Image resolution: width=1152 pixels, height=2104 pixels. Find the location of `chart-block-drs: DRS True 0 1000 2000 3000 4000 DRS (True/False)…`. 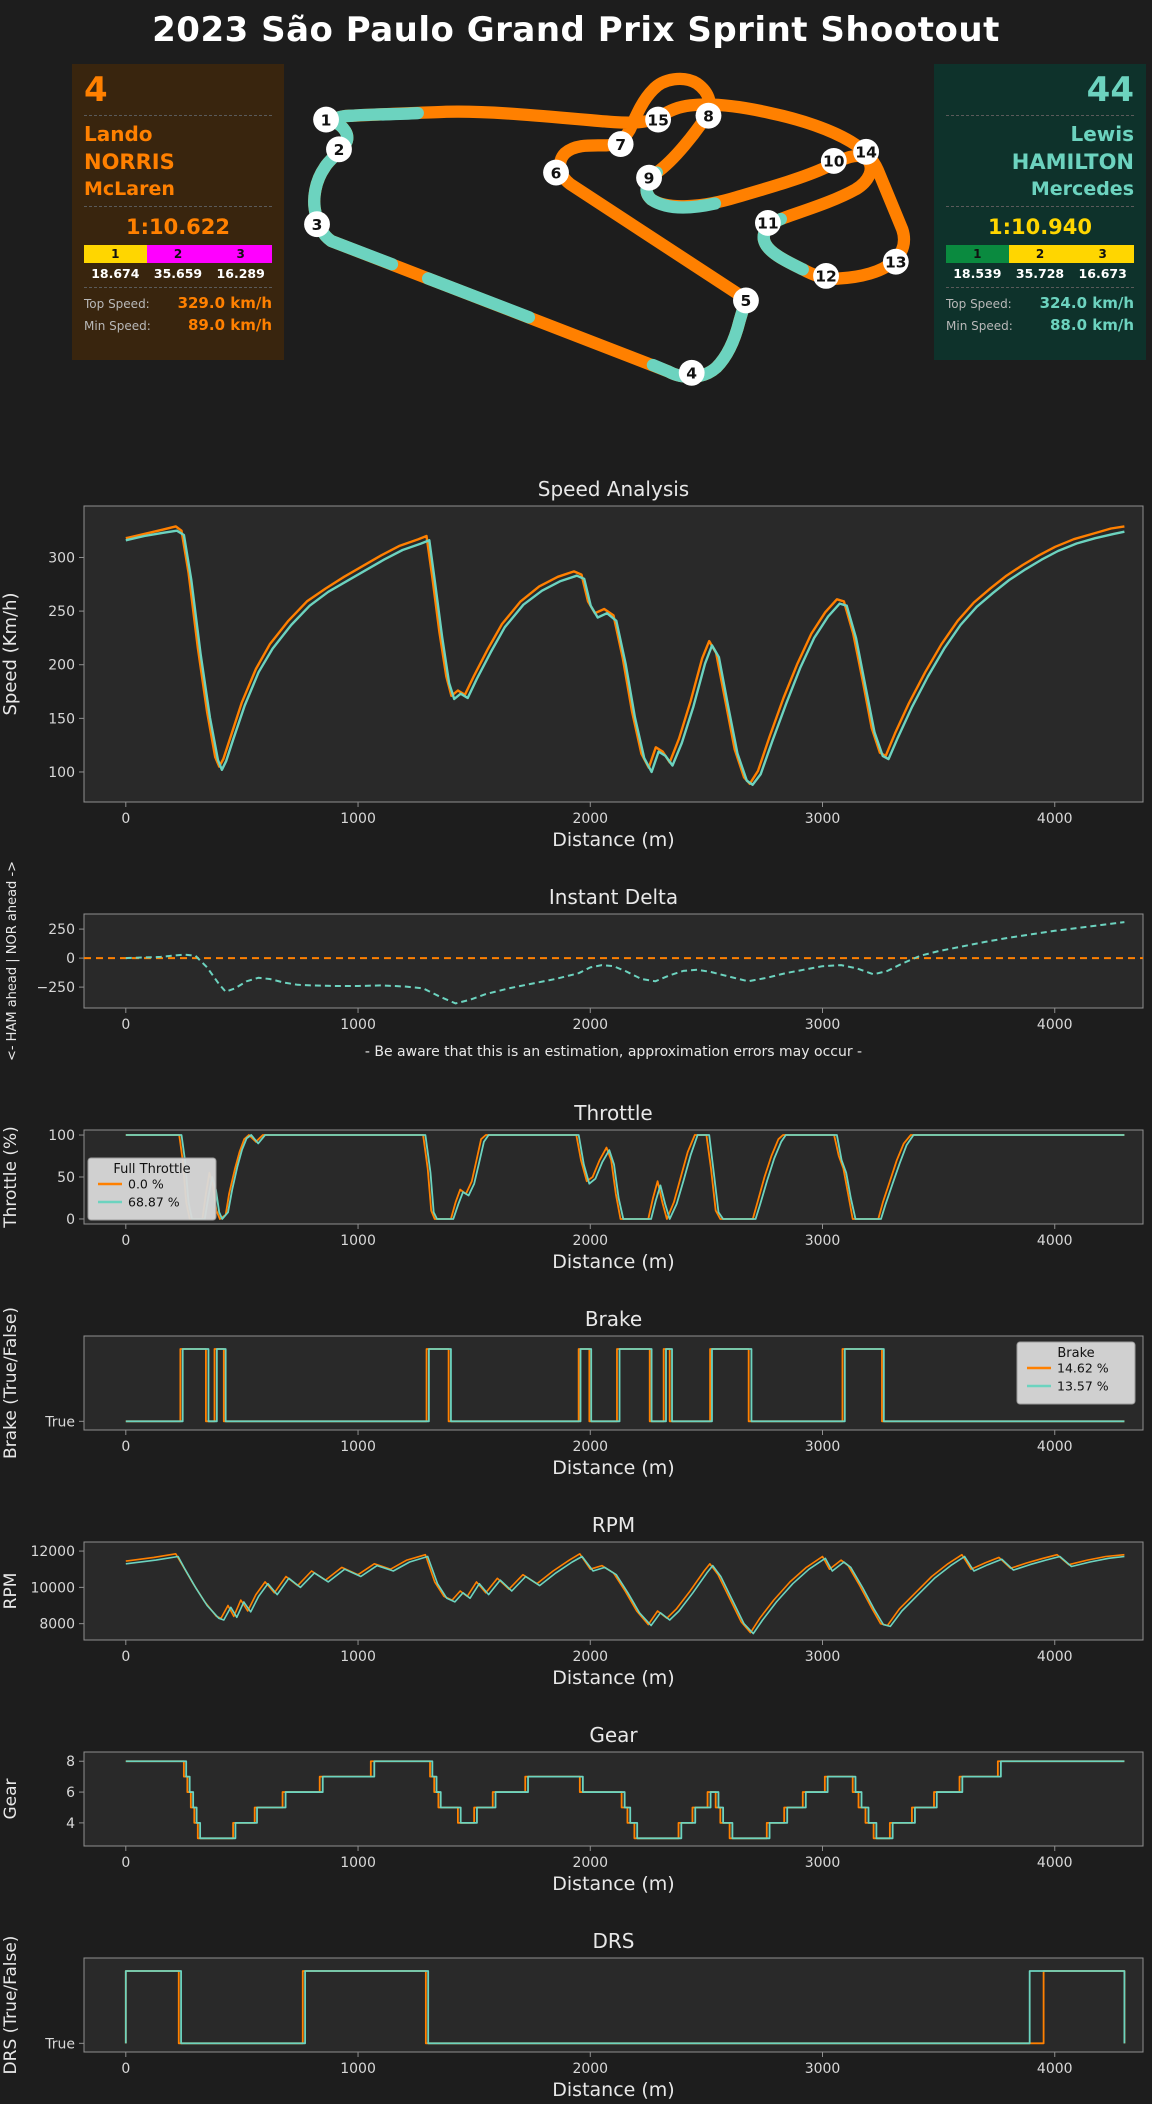

chart-block-drs: DRS True 0 1000 2000 3000 4000 DRS (True/False)… is located at coordinates (576, 2016).